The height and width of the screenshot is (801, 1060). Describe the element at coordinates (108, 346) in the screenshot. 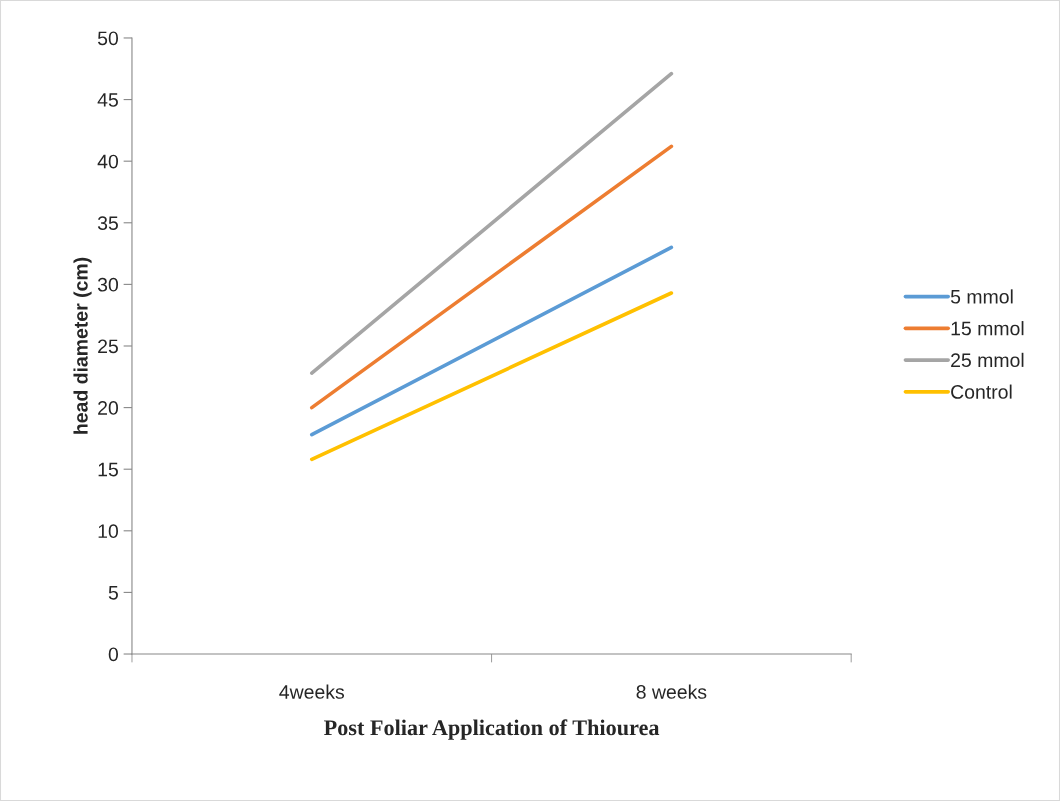

I see `y-tick-label: 25` at that location.